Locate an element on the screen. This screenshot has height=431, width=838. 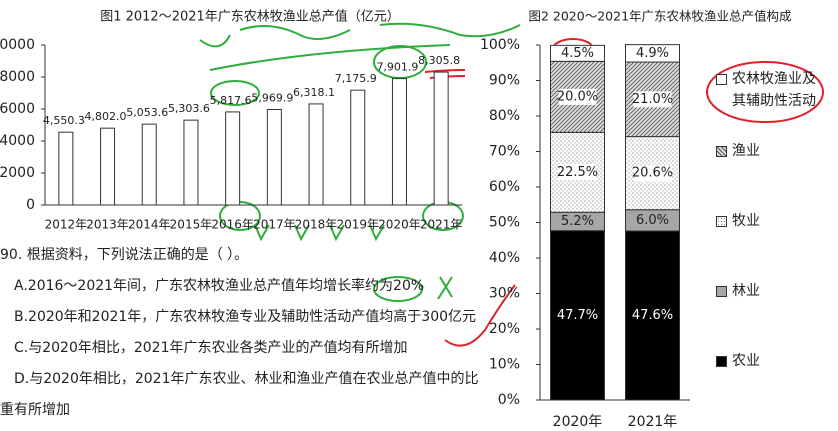
x-tick-label: 2017年 is located at coordinates (274, 225).